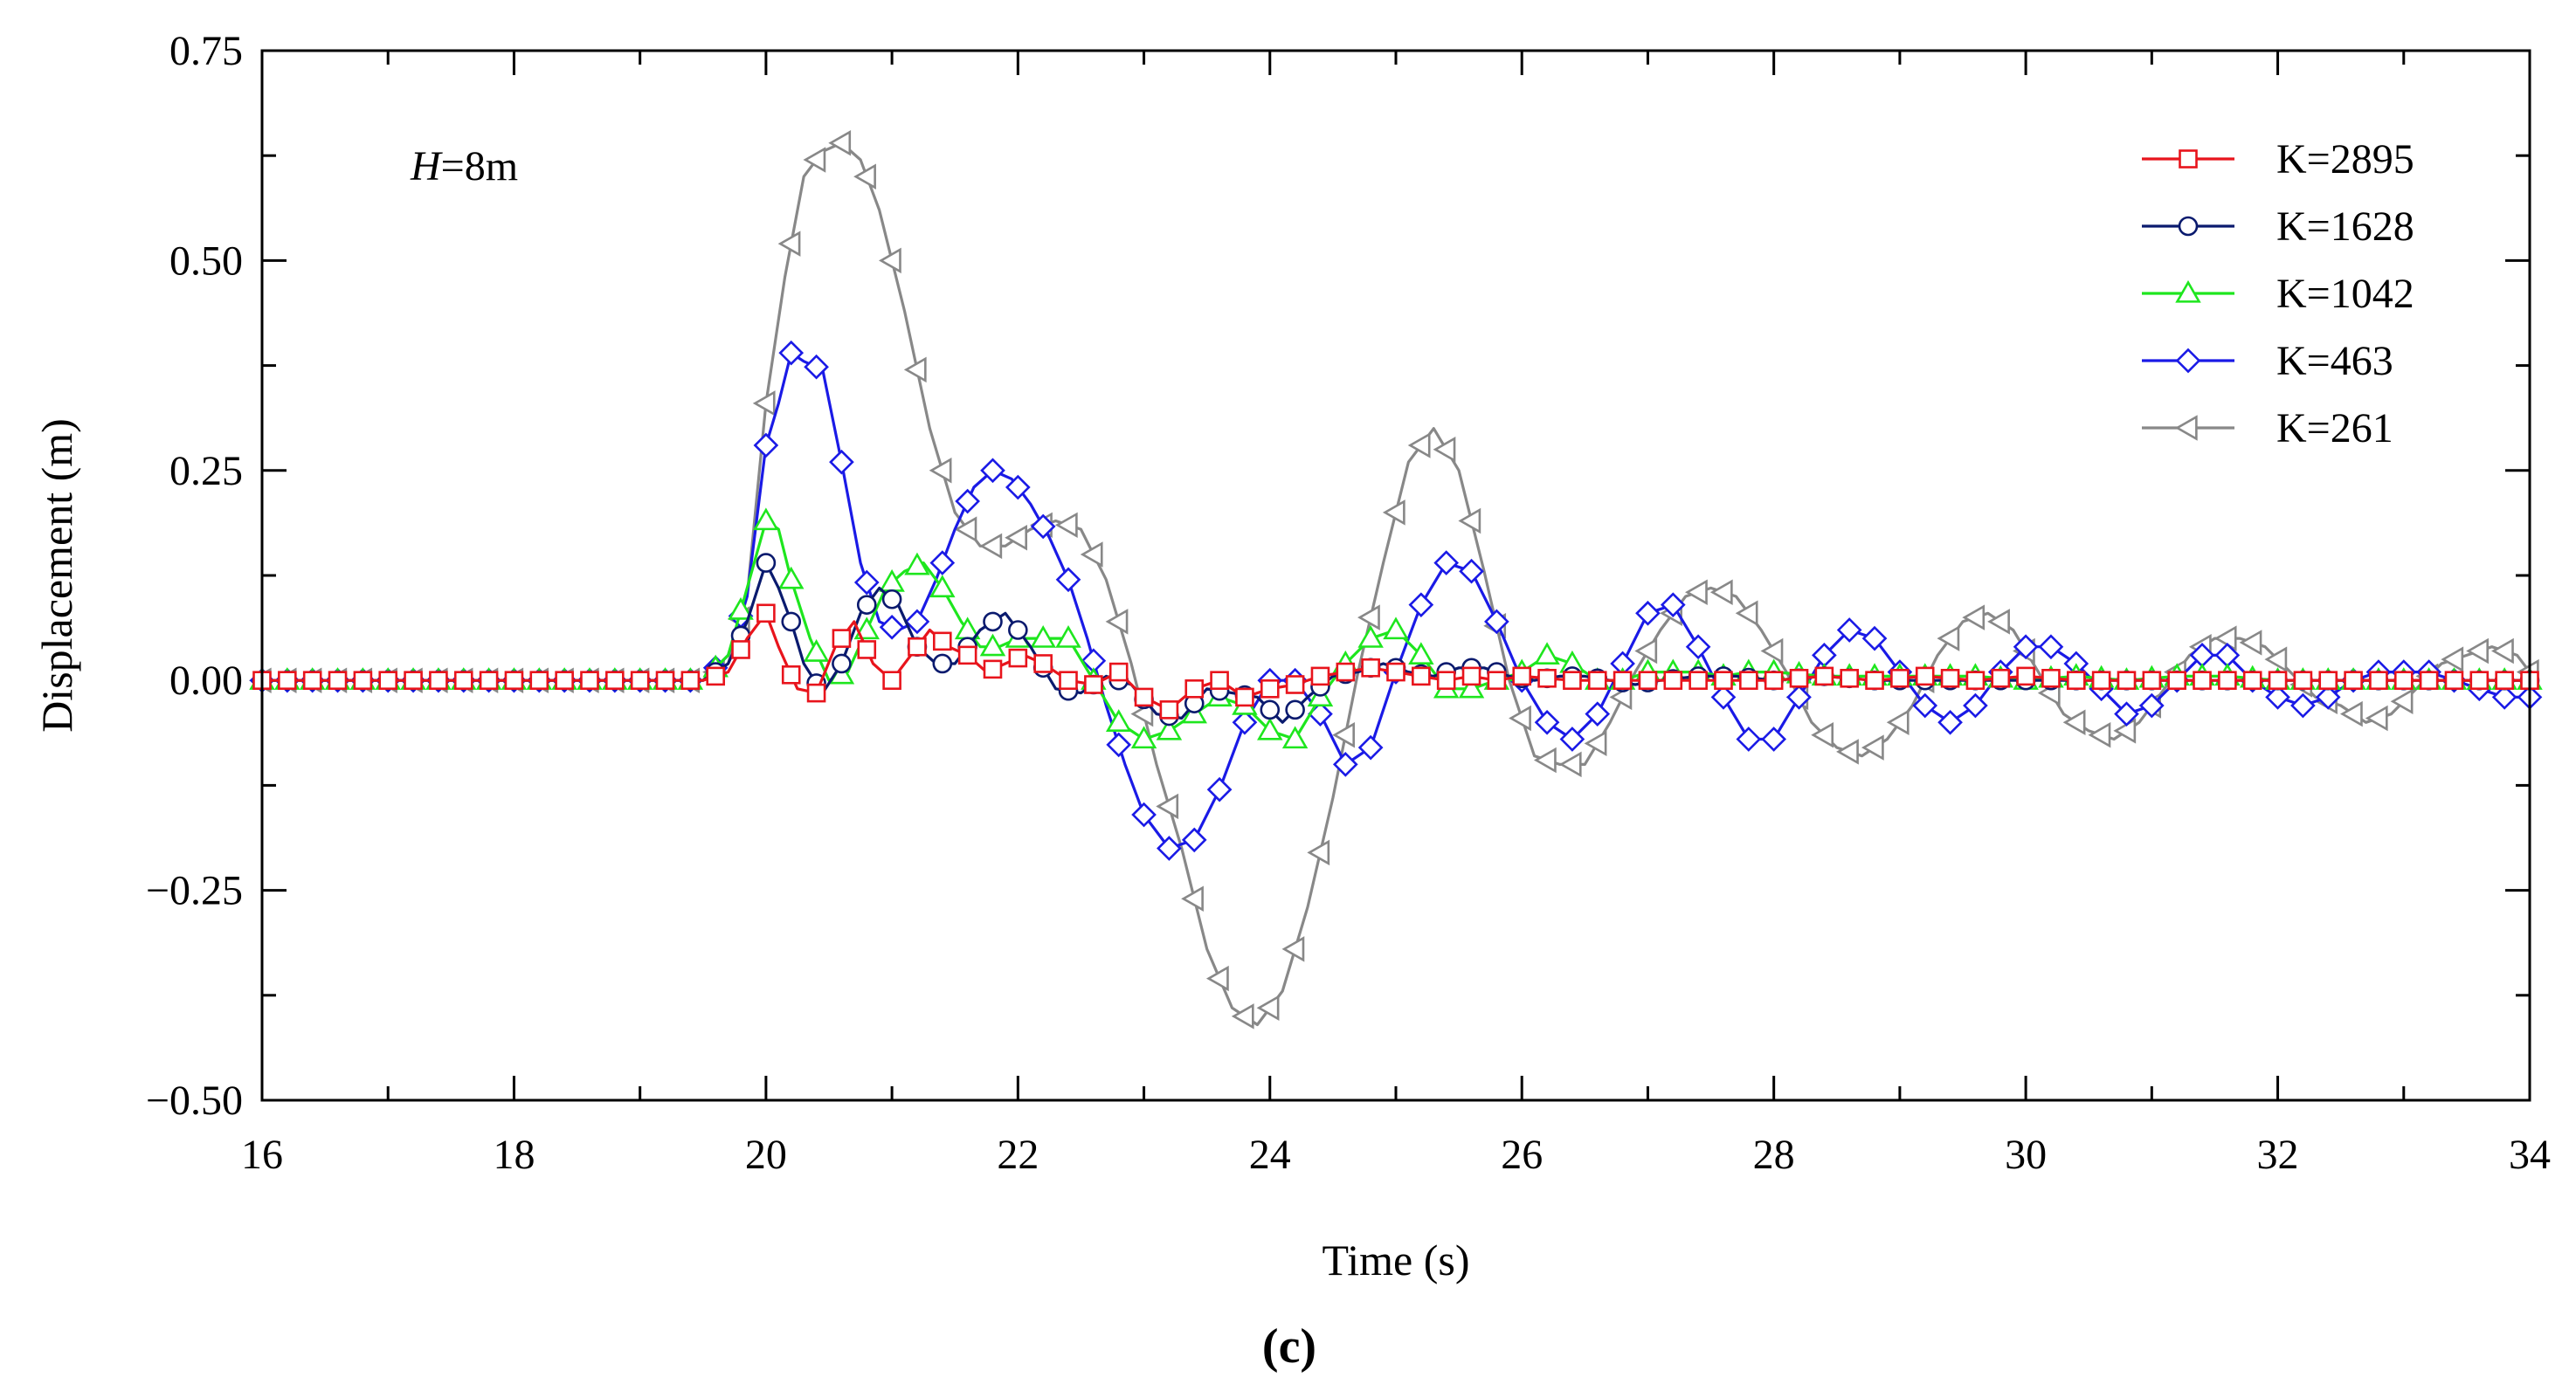  What do you see at coordinates (2345, 294) in the screenshot?
I see `legend-label: K=1042` at bounding box center [2345, 294].